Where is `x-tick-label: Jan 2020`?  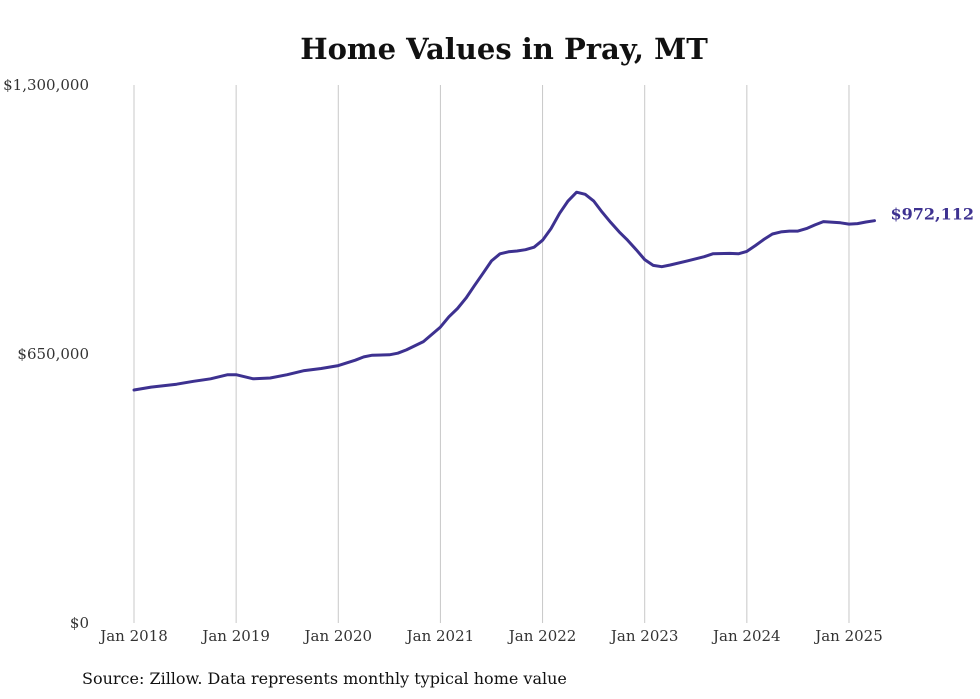
x-tick-label: Jan 2020 is located at coordinates (337, 636).